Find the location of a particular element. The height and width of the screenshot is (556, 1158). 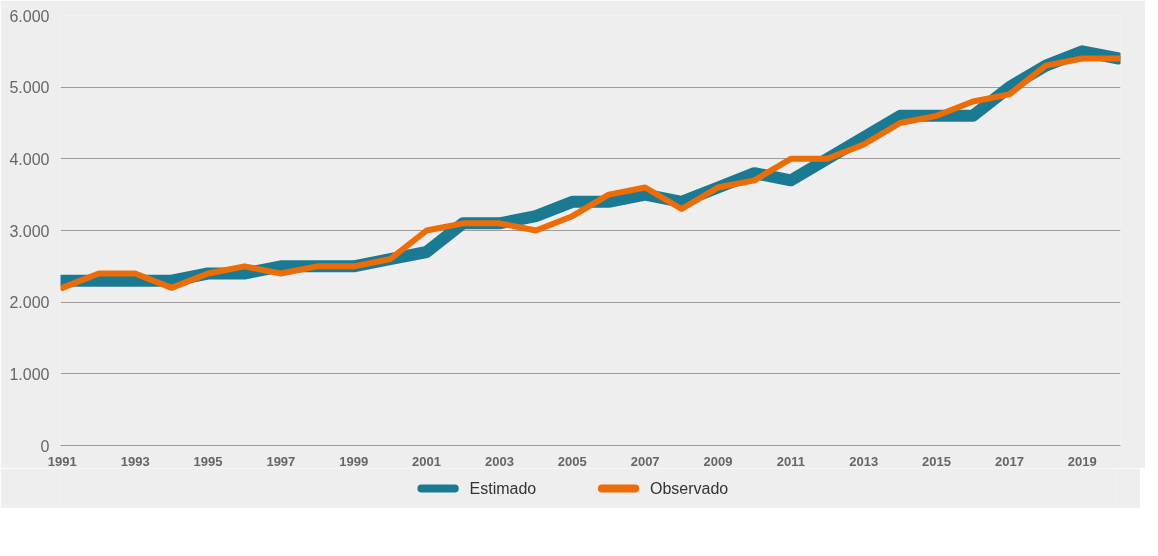

y-tick-label: 1.000 is located at coordinates (29, 374).